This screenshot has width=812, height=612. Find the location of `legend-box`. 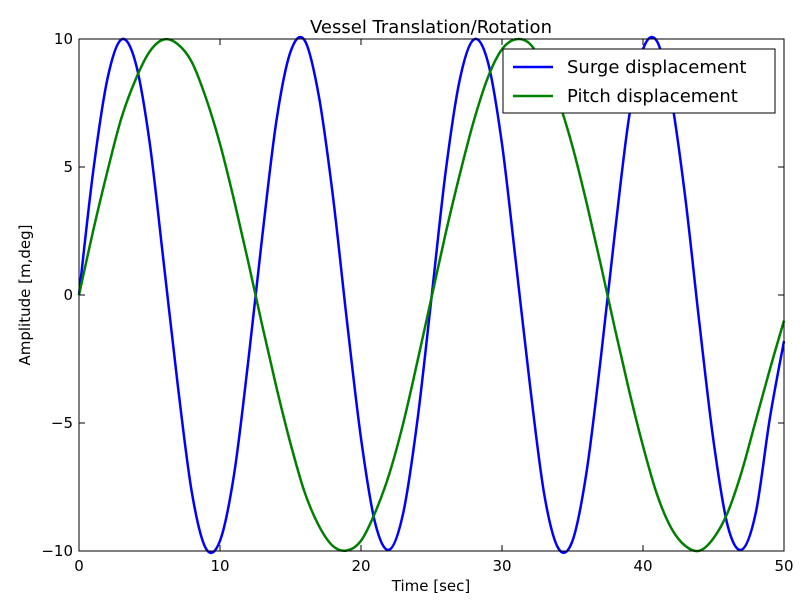

legend-box is located at coordinates (639, 81).